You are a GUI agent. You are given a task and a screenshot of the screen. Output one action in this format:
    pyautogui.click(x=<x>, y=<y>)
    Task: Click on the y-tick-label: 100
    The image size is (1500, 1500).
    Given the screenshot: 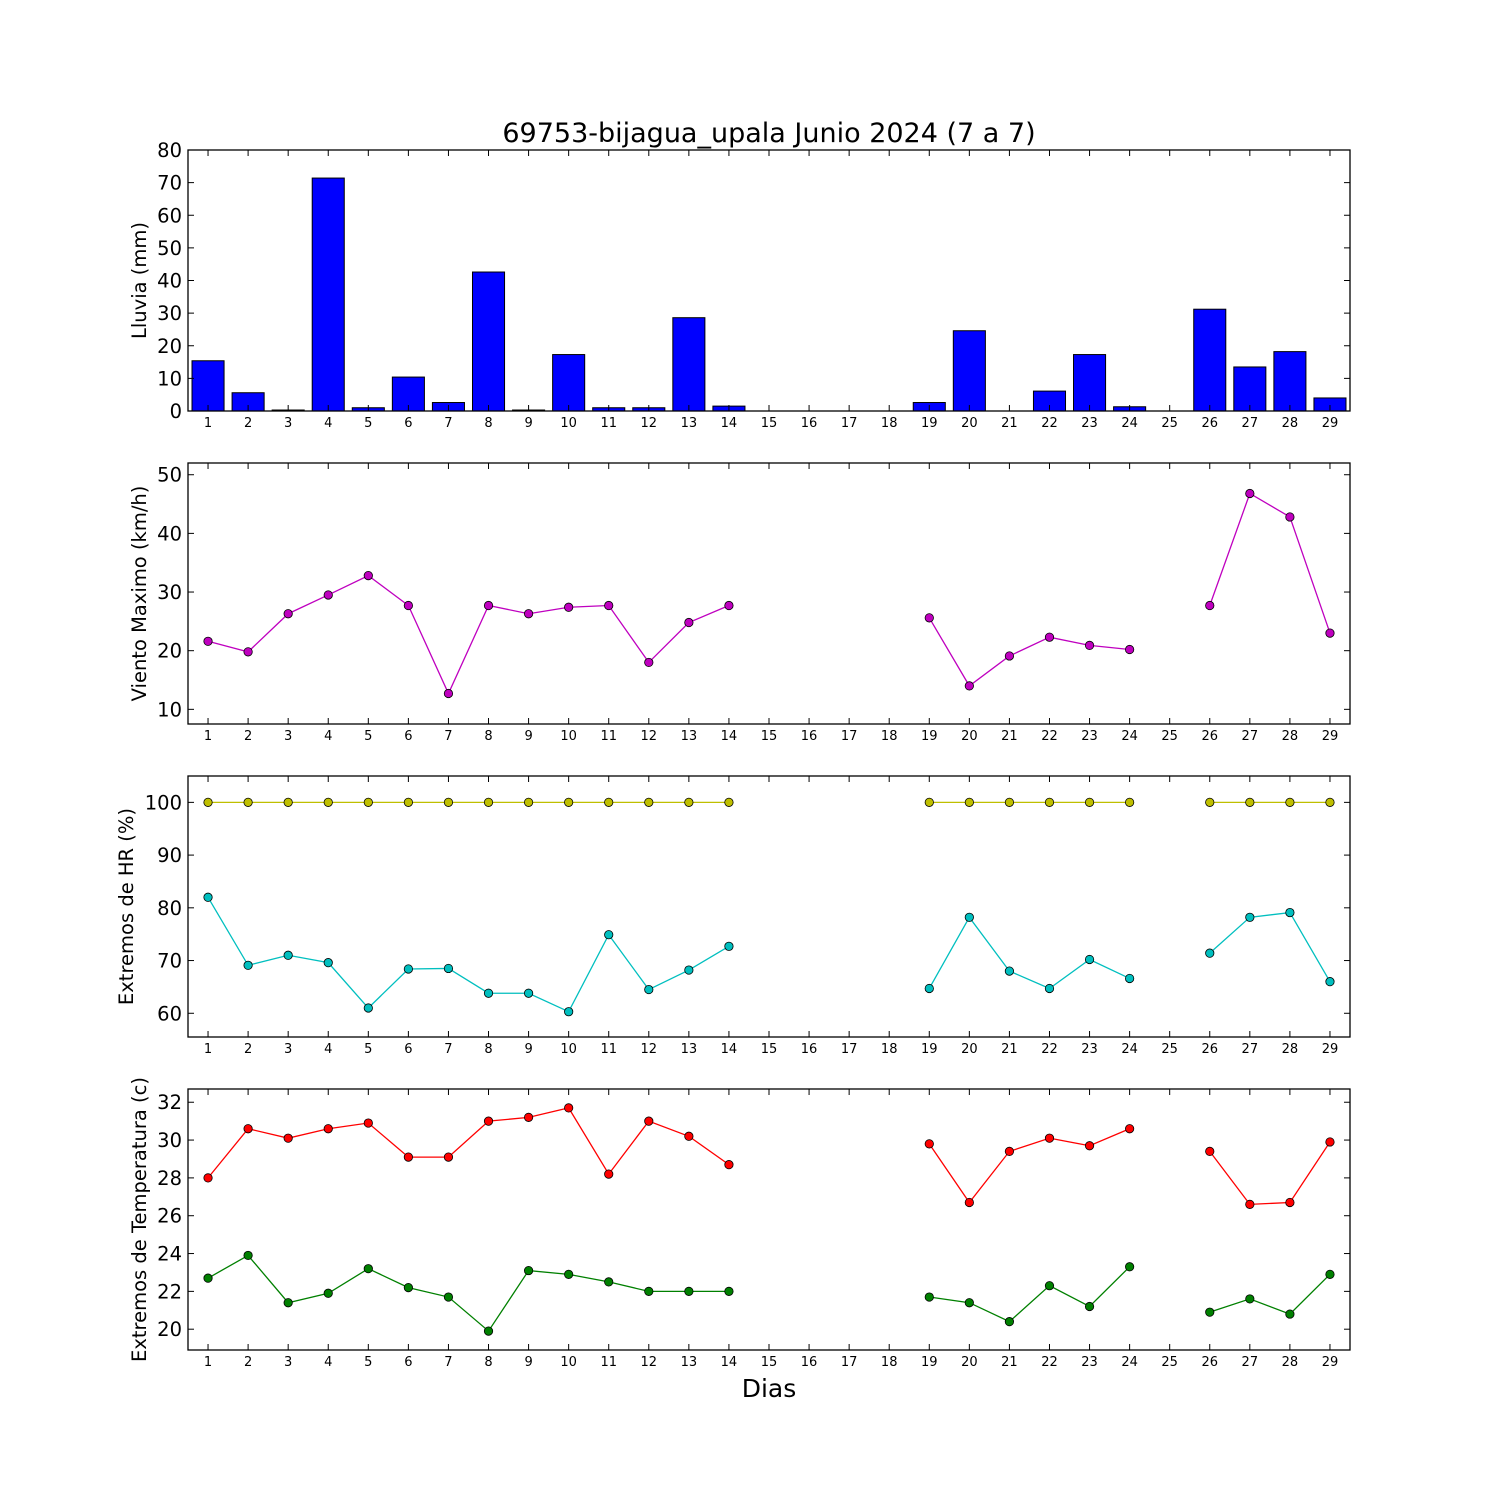 What is the action you would take?
    pyautogui.click(x=163, y=802)
    